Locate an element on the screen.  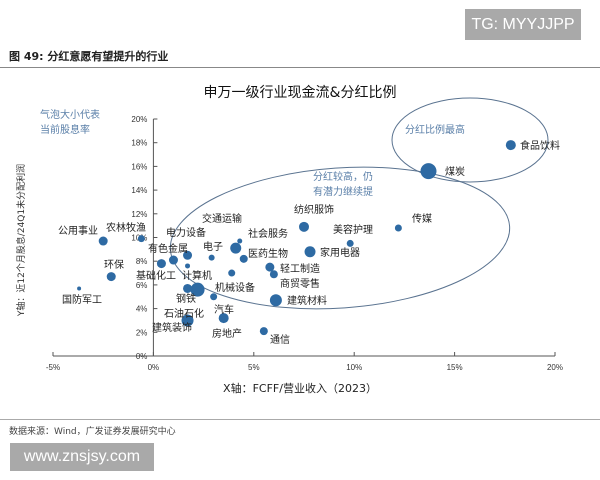
point-label: 计算机 is located at coordinates (197, 275).